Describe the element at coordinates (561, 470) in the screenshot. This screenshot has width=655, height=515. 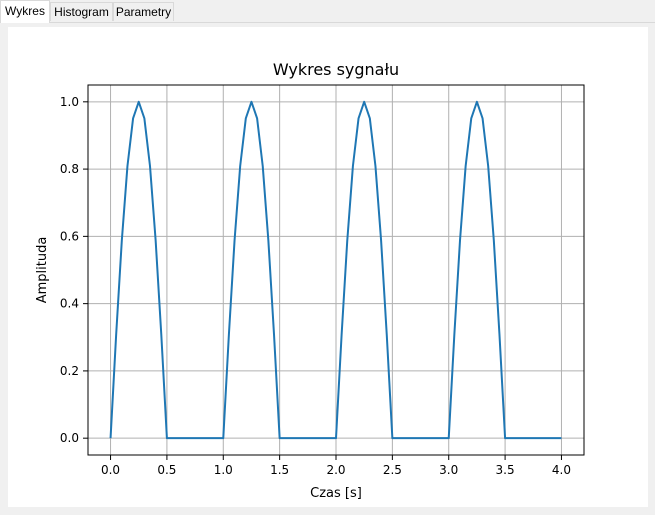
I see `x-tick-label: 4.0` at that location.